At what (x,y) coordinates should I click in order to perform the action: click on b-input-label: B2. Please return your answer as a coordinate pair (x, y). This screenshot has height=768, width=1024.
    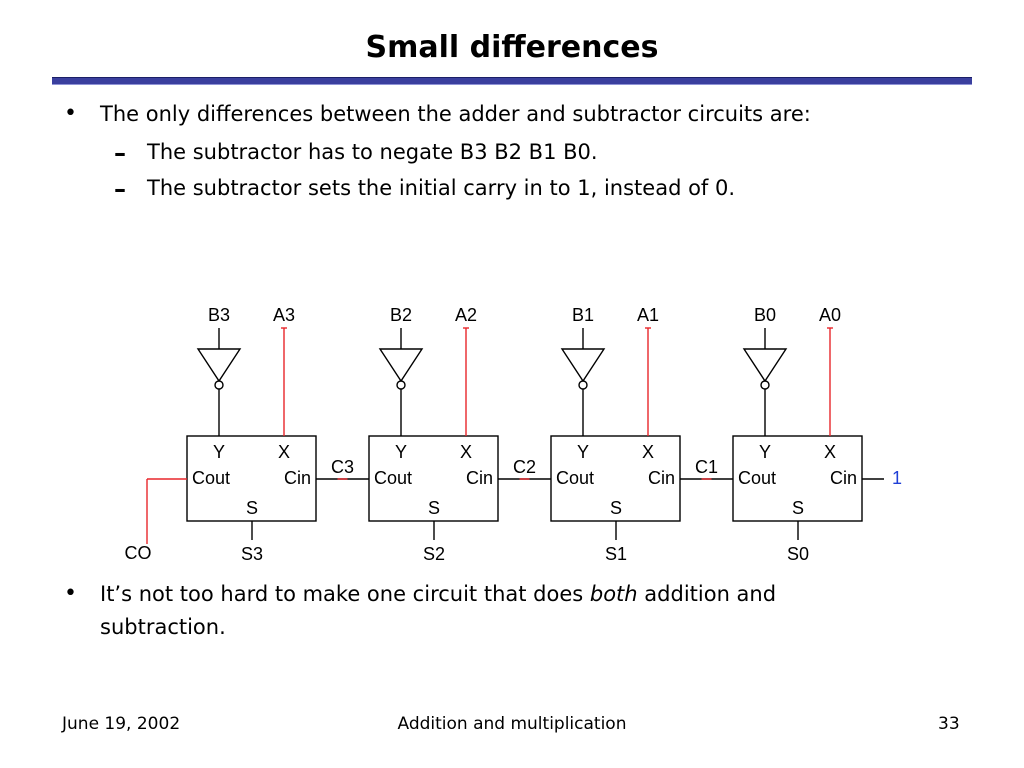
    Looking at the image, I should click on (401, 315).